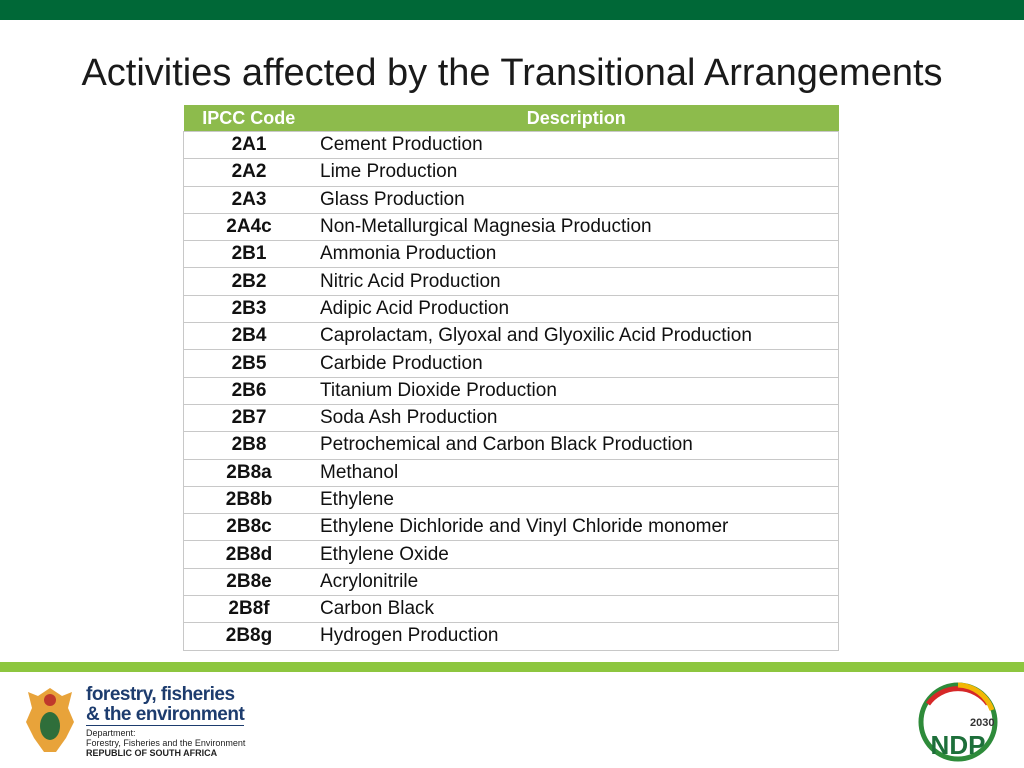  I want to click on code-cell: 2B8c, so click(248, 527).